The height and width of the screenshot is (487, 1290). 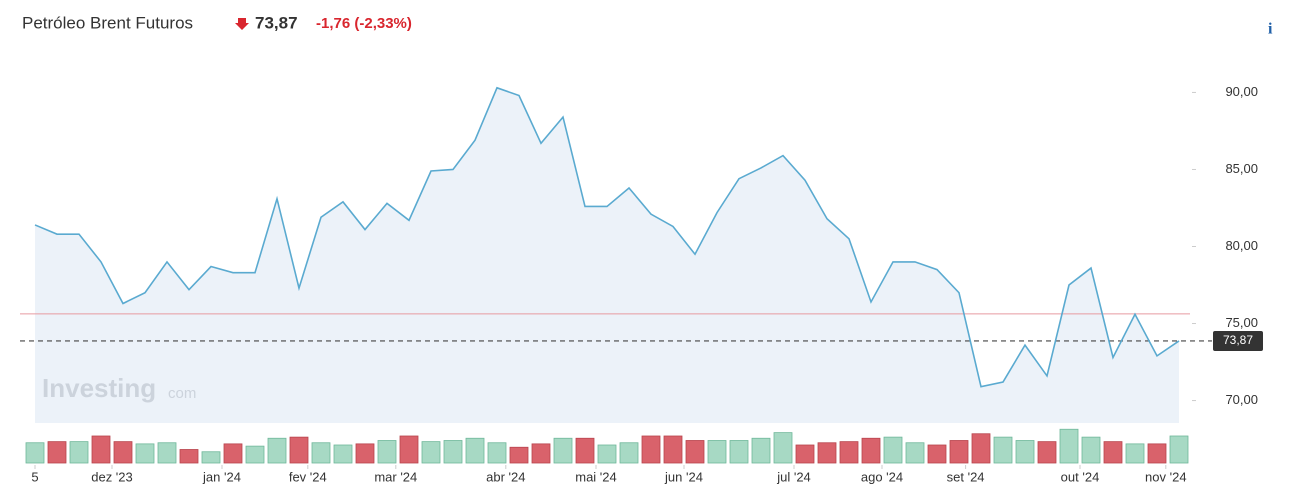 I want to click on x-tick-label: abr '24, so click(x=505, y=476).